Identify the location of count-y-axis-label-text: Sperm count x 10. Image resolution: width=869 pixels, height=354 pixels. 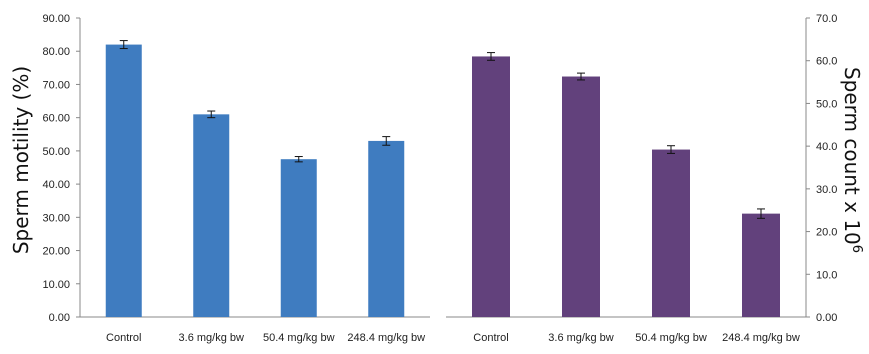
(852, 156).